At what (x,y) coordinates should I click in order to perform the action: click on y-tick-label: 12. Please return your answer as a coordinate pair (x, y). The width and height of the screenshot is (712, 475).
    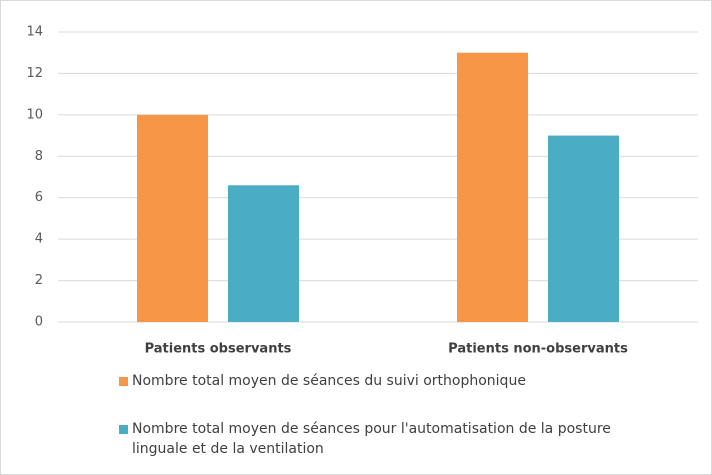
    Looking at the image, I should click on (34, 73).